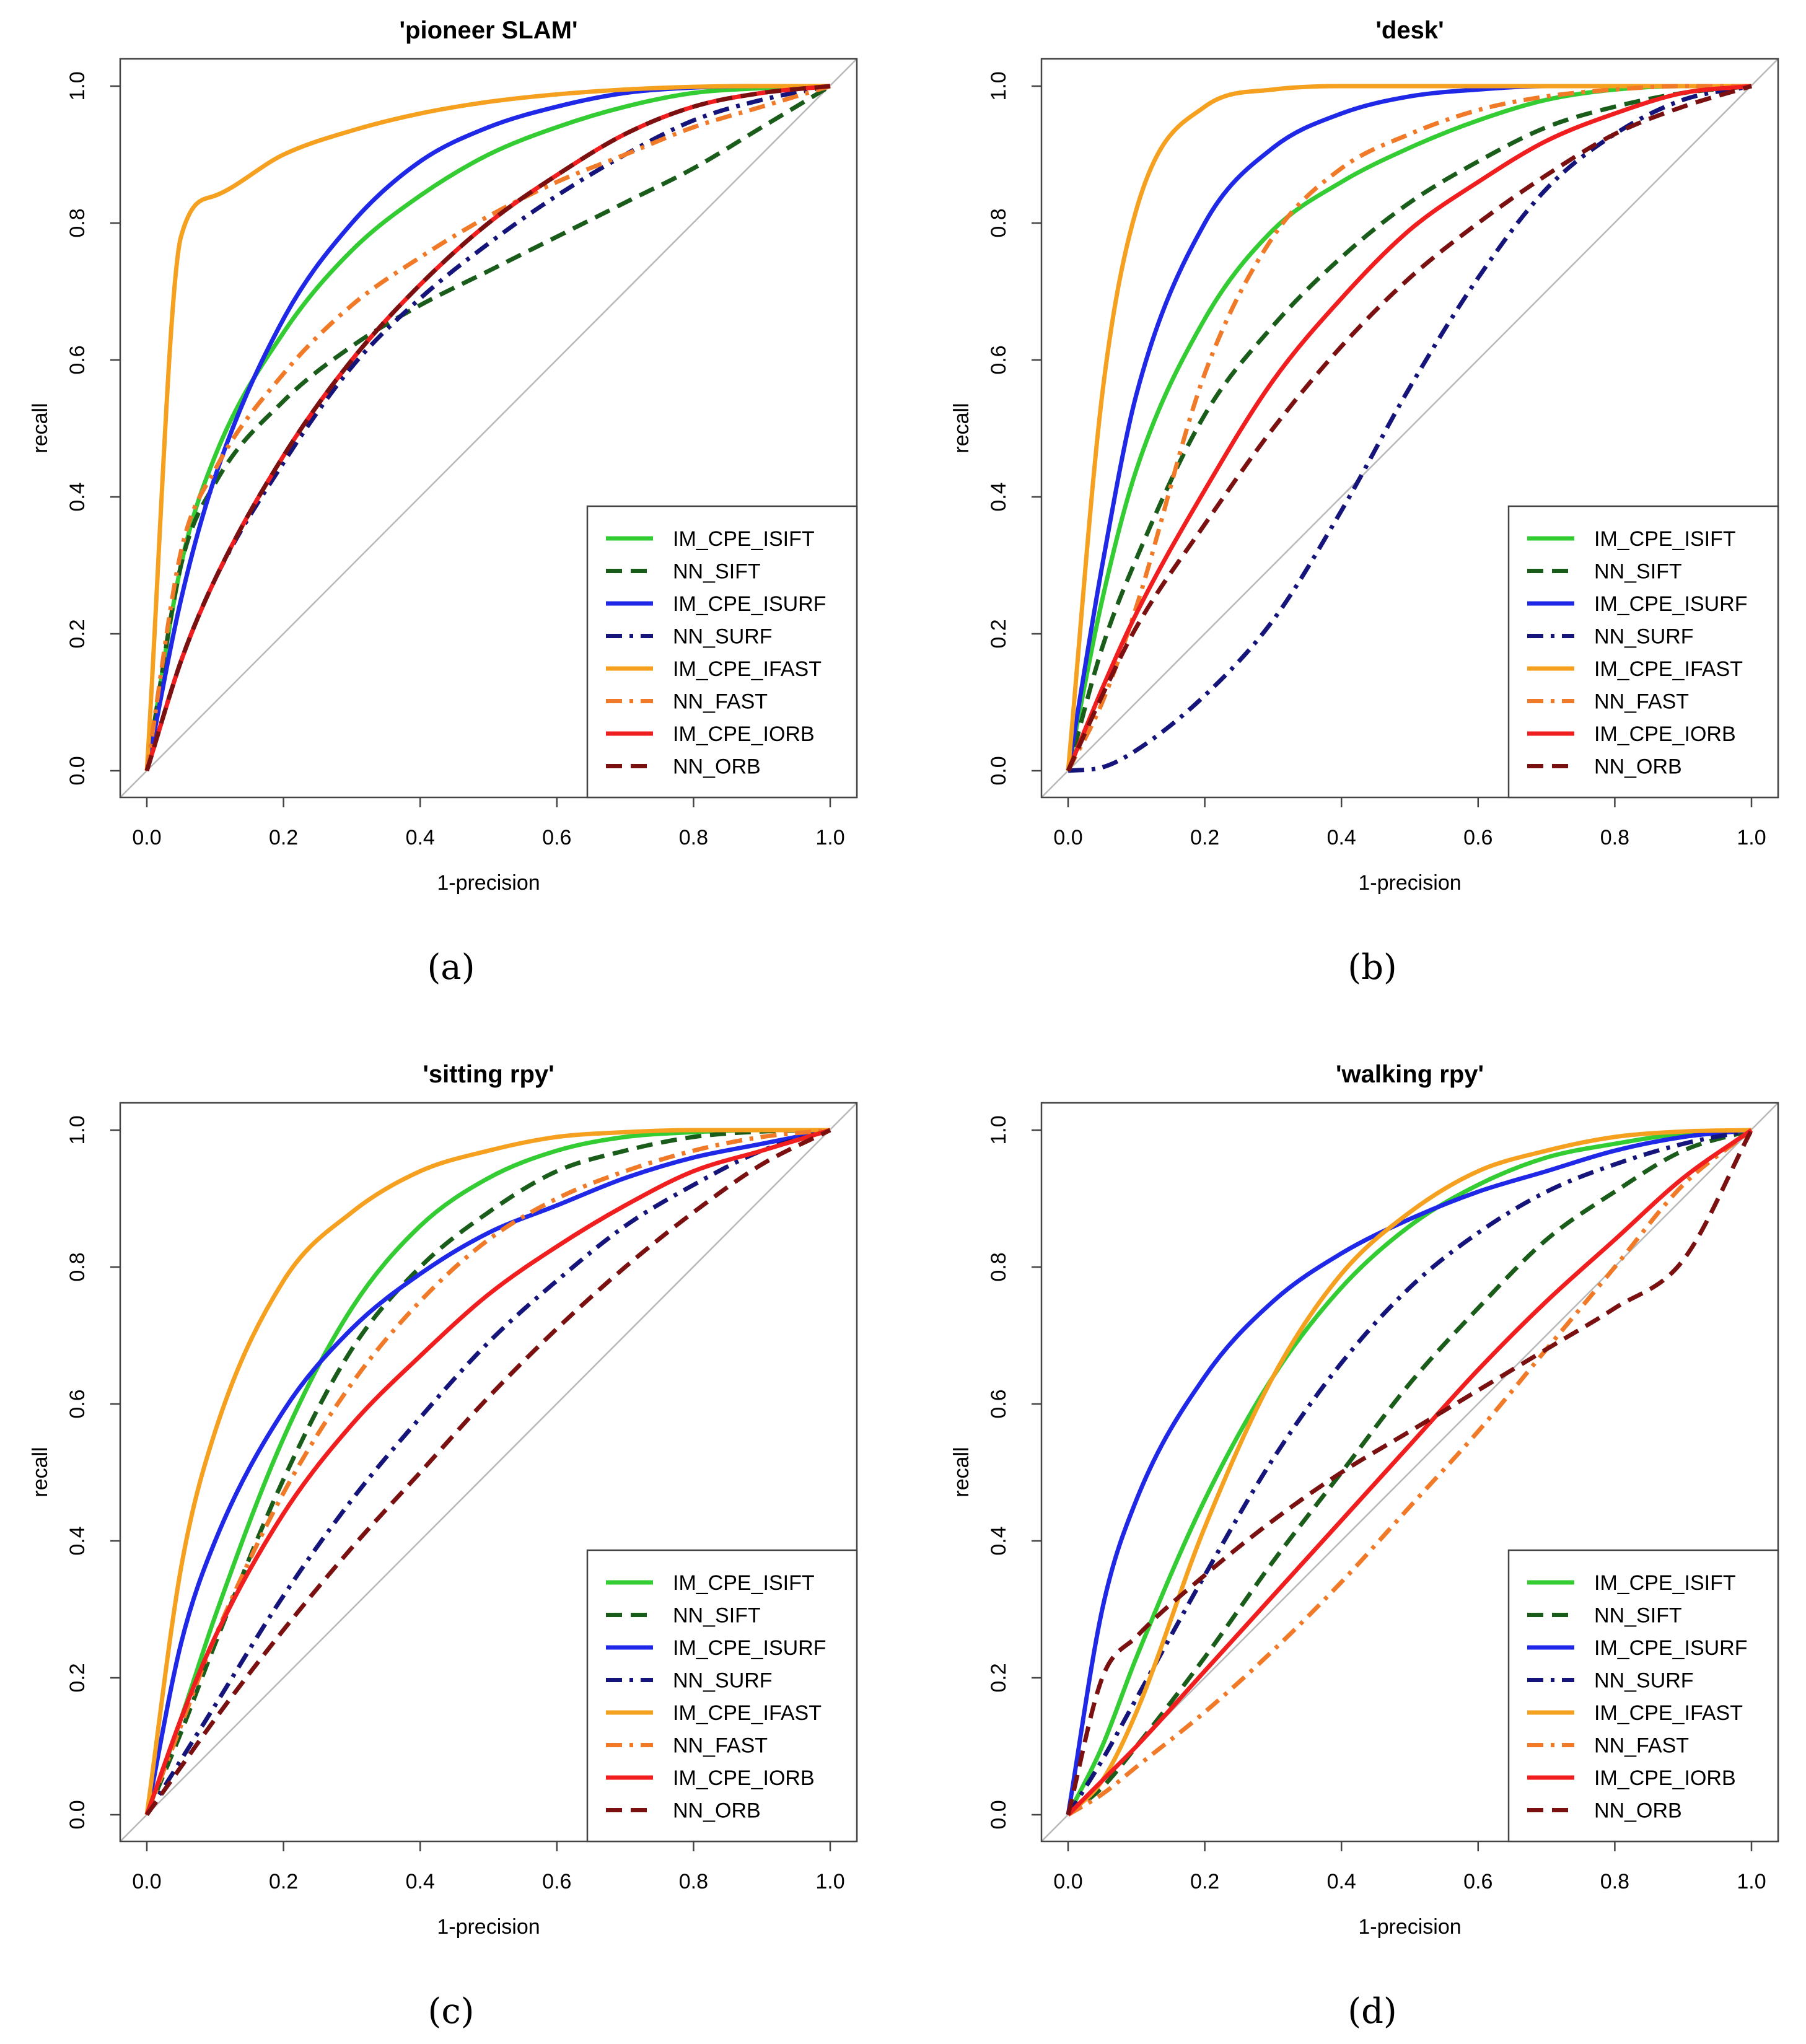  I want to click on chart-title: 'walking rpy', so click(1410, 1074).